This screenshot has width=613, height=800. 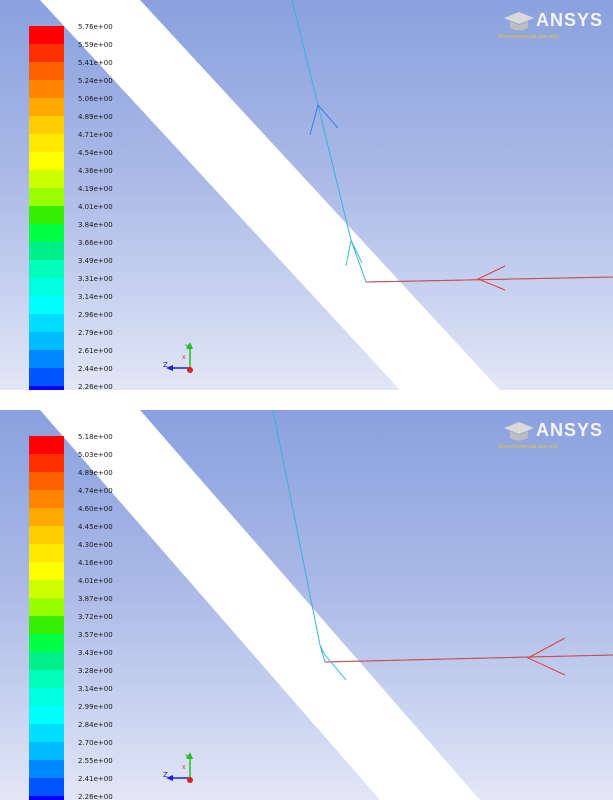 I want to click on legend-value-label: 3.84e+00, so click(x=95, y=225).